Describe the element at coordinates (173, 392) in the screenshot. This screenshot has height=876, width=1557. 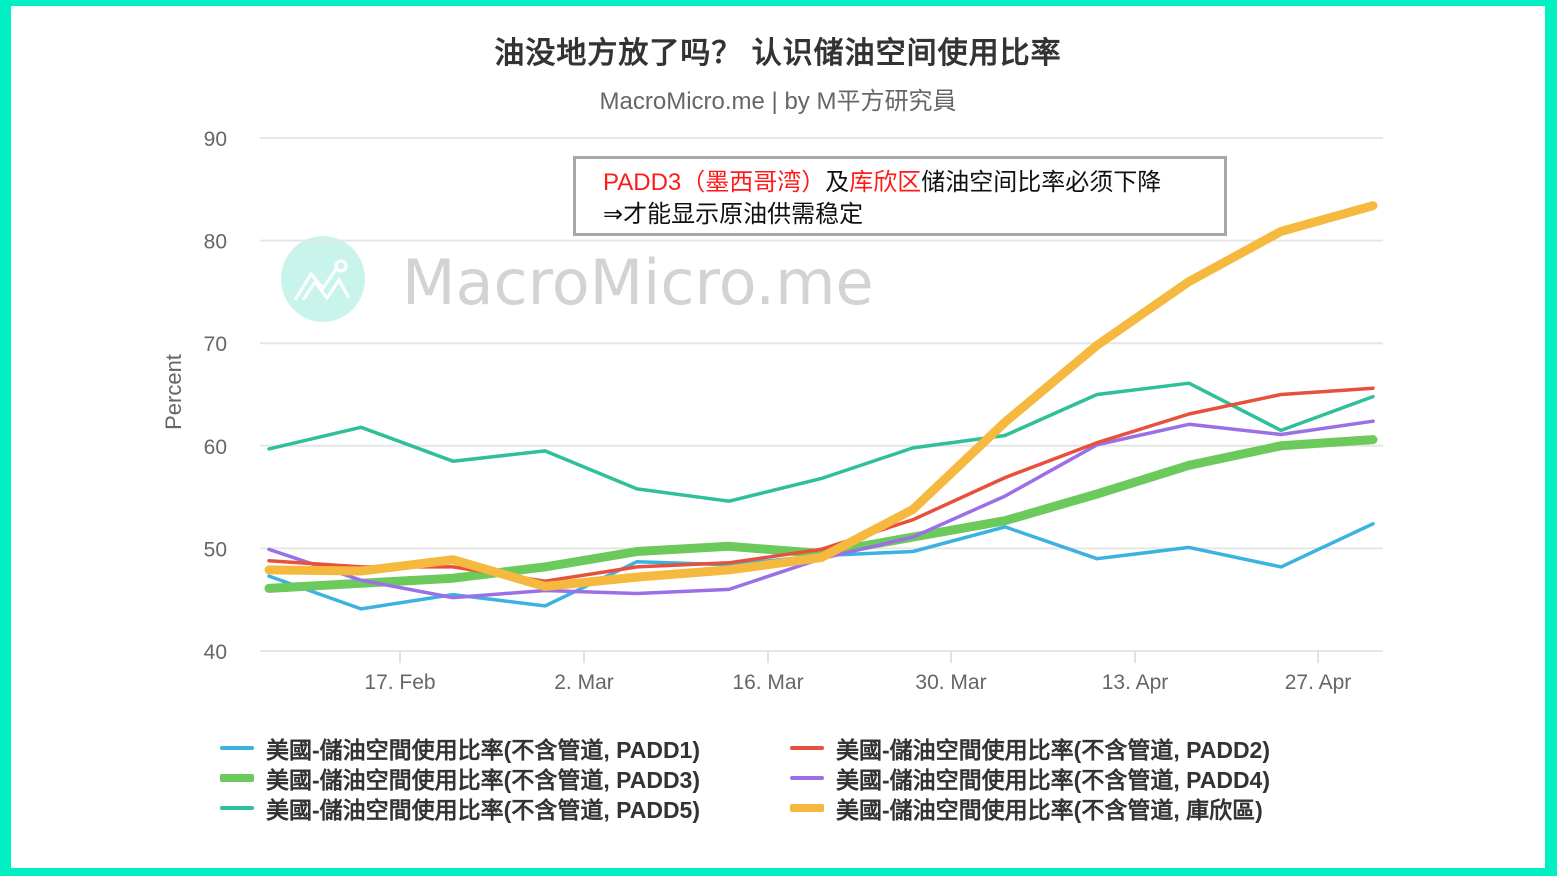
I see `y-axis-title: Percent` at that location.